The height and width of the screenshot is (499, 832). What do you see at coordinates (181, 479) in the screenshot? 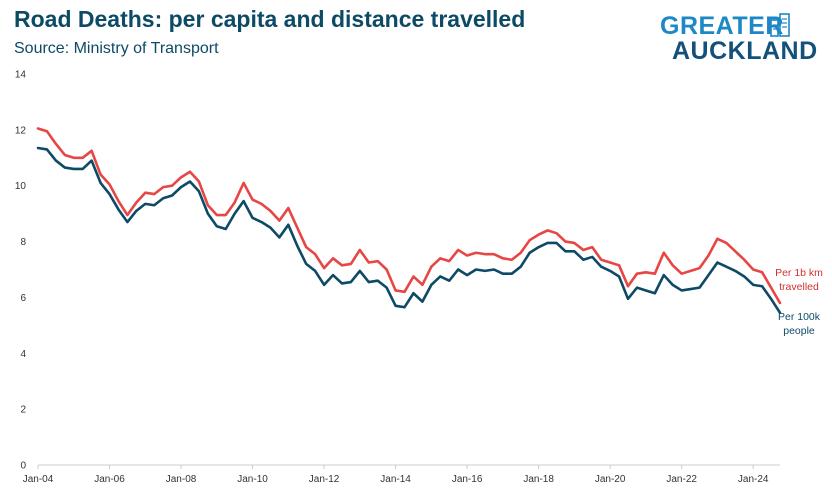
I see `x-tick-label: Jan-08` at bounding box center [181, 479].